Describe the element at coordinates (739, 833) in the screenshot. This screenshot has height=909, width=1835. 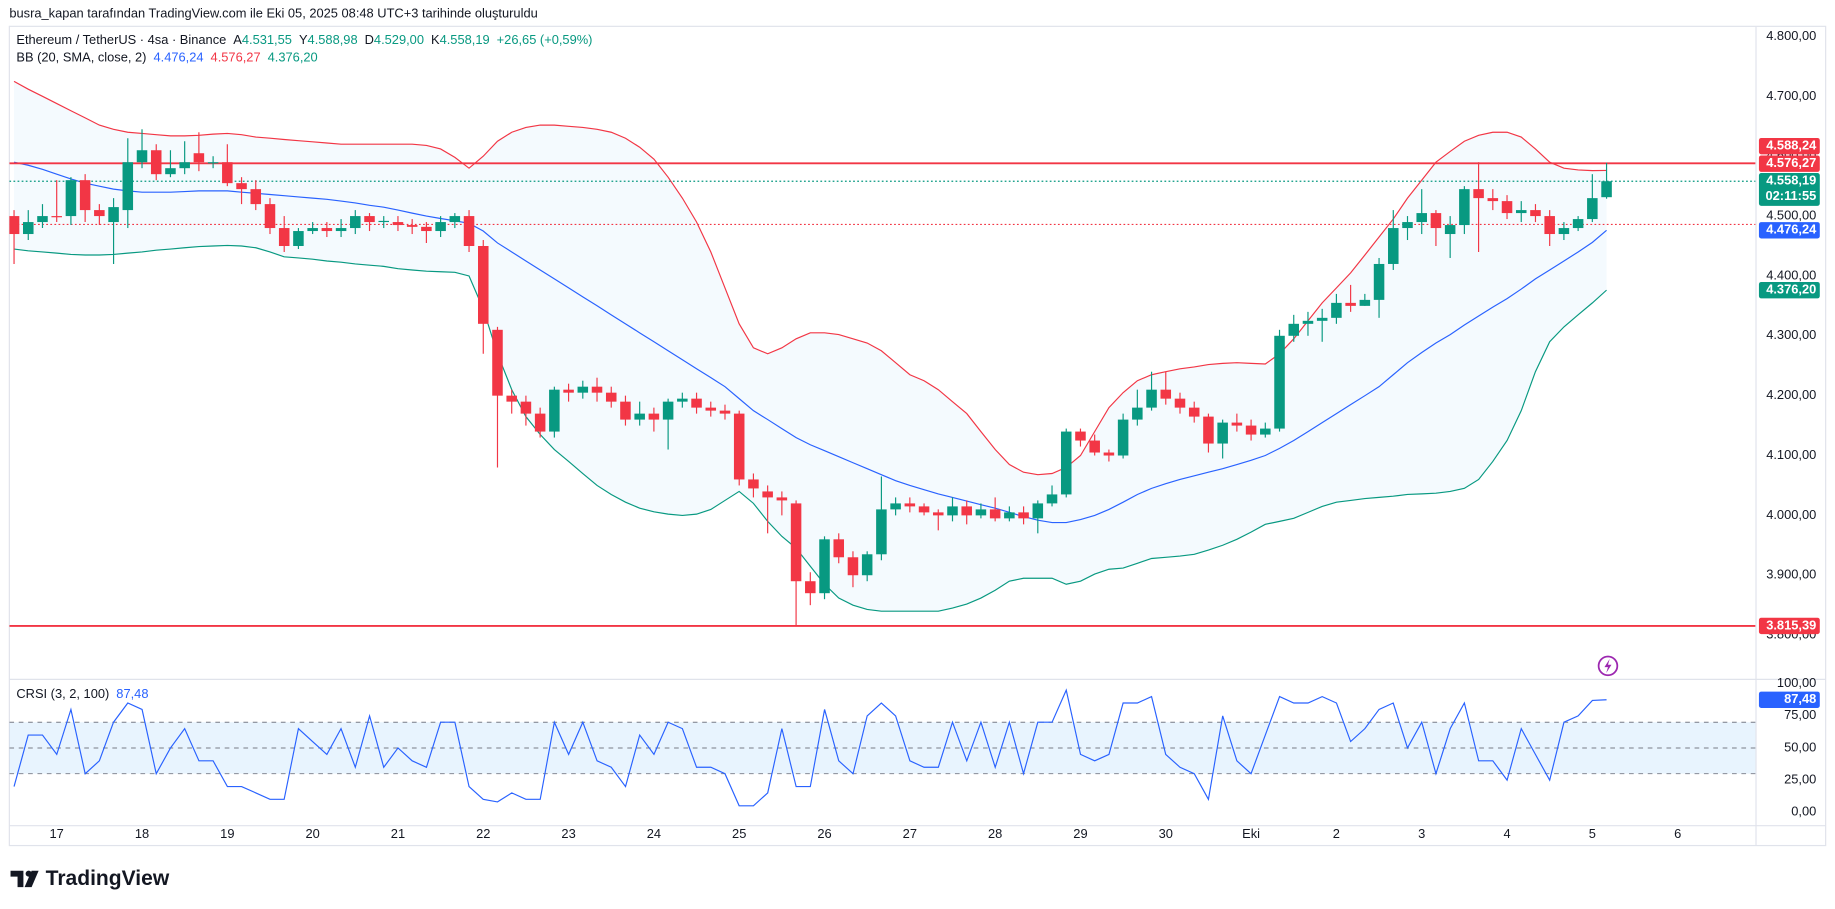
I see `x-tick-label: 25` at that location.